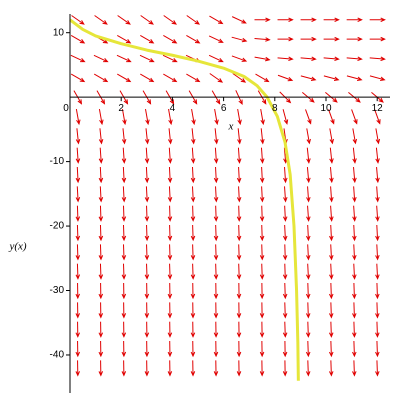  I want to click on x-tick-label: 6, so click(224, 108).